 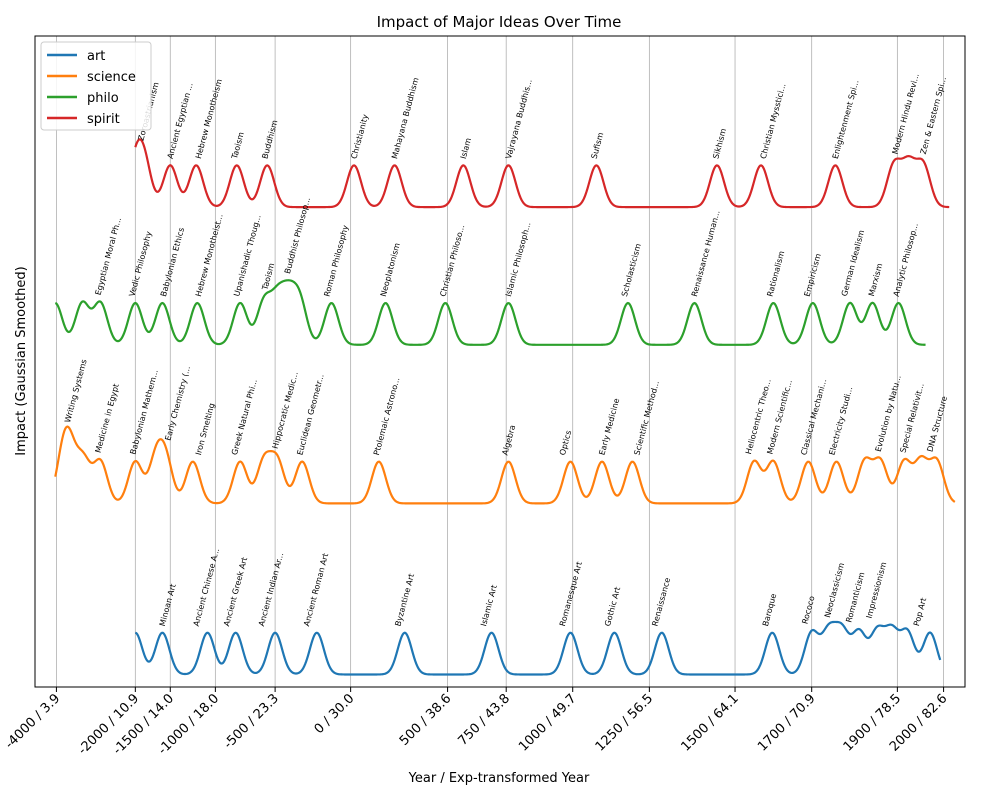 I want to click on event-label: Taoism, so click(x=238, y=146).